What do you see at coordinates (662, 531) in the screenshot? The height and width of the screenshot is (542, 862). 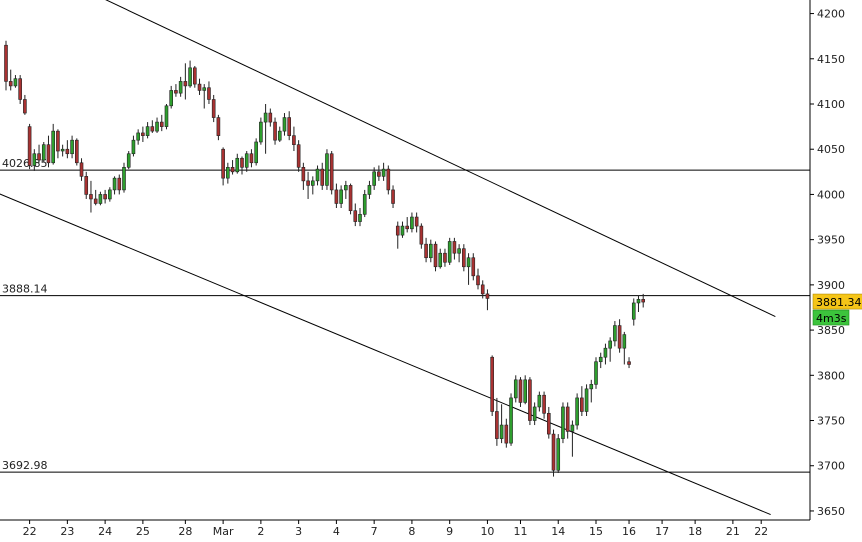 I see `x-tick-label: 17` at bounding box center [662, 531].